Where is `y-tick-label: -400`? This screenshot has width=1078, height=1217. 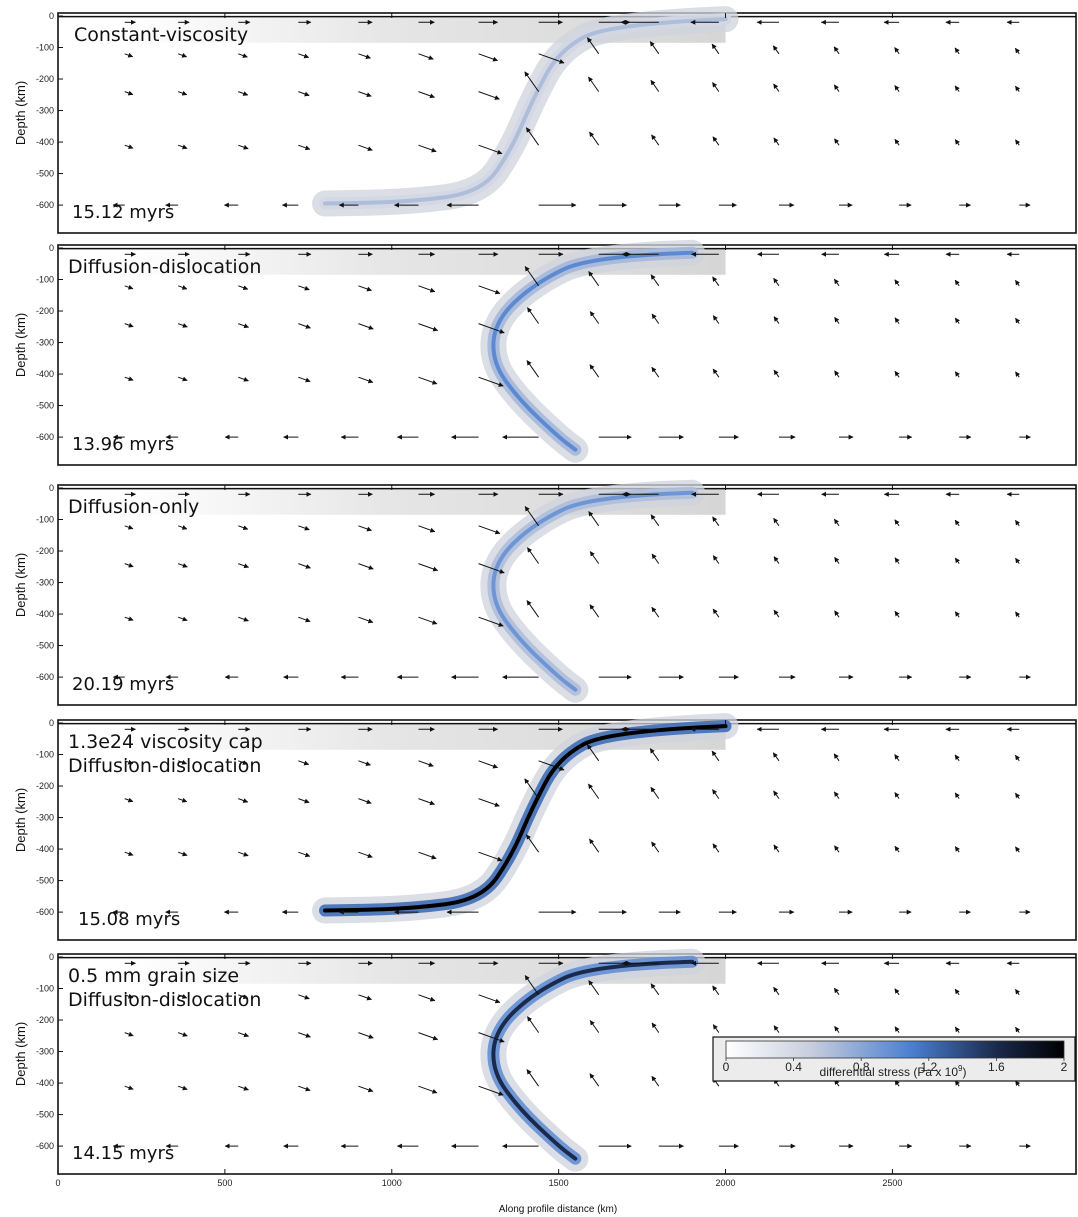
y-tick-label: -400 is located at coordinates (45, 142).